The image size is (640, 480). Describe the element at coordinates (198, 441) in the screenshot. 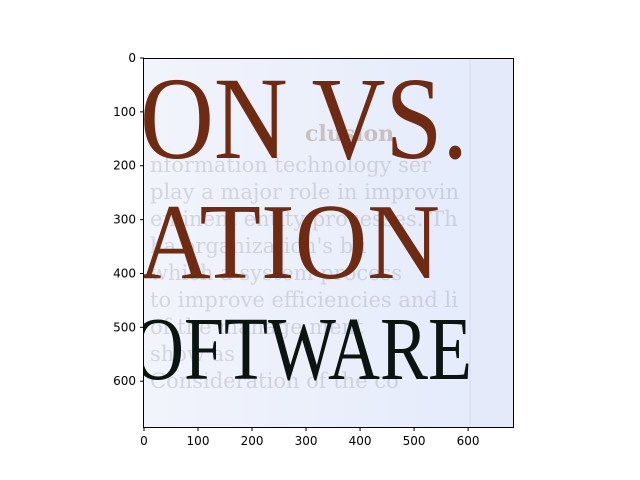

I see `x-tick-label: 100` at that location.